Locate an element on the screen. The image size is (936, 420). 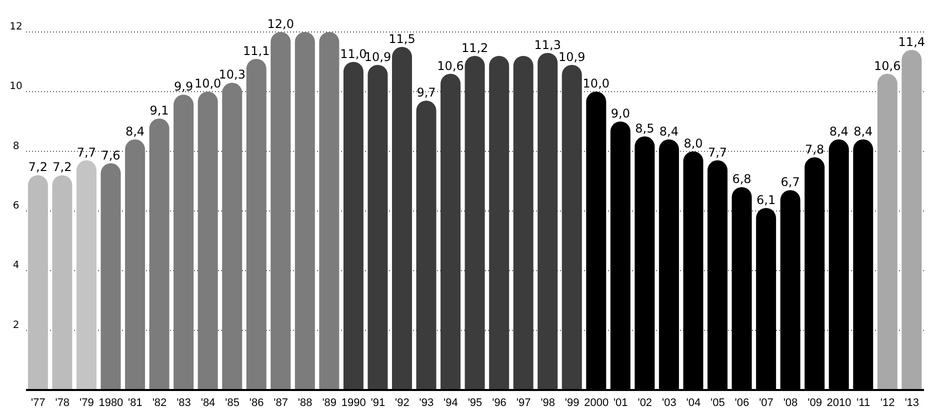
data-label: 11,1 is located at coordinates (256, 51).